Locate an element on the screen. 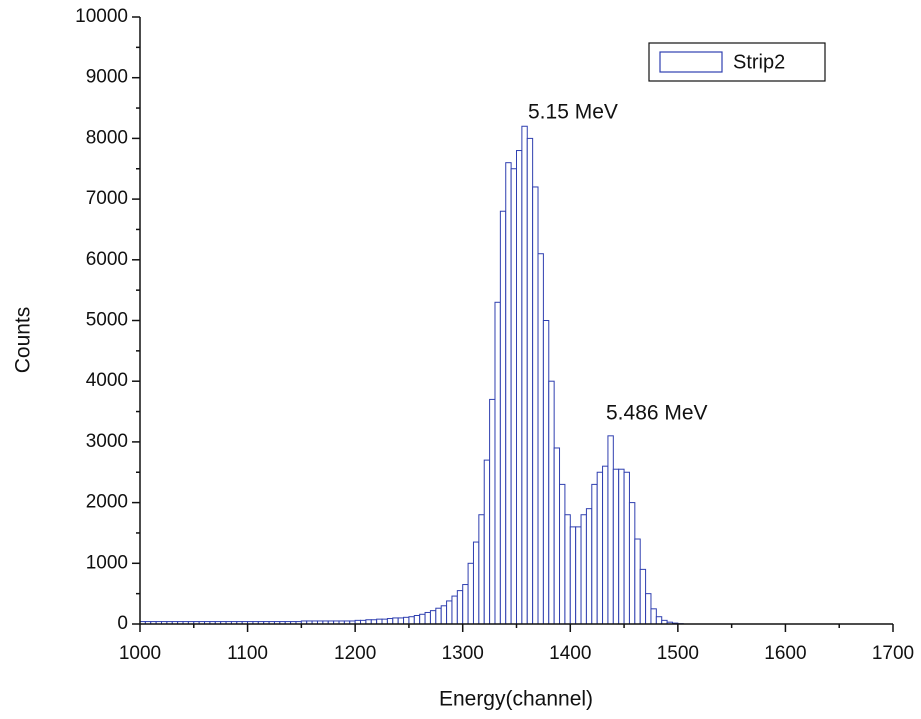 The width and height of the screenshot is (921, 719). y-tick-label: 1000 is located at coordinates (107, 562).